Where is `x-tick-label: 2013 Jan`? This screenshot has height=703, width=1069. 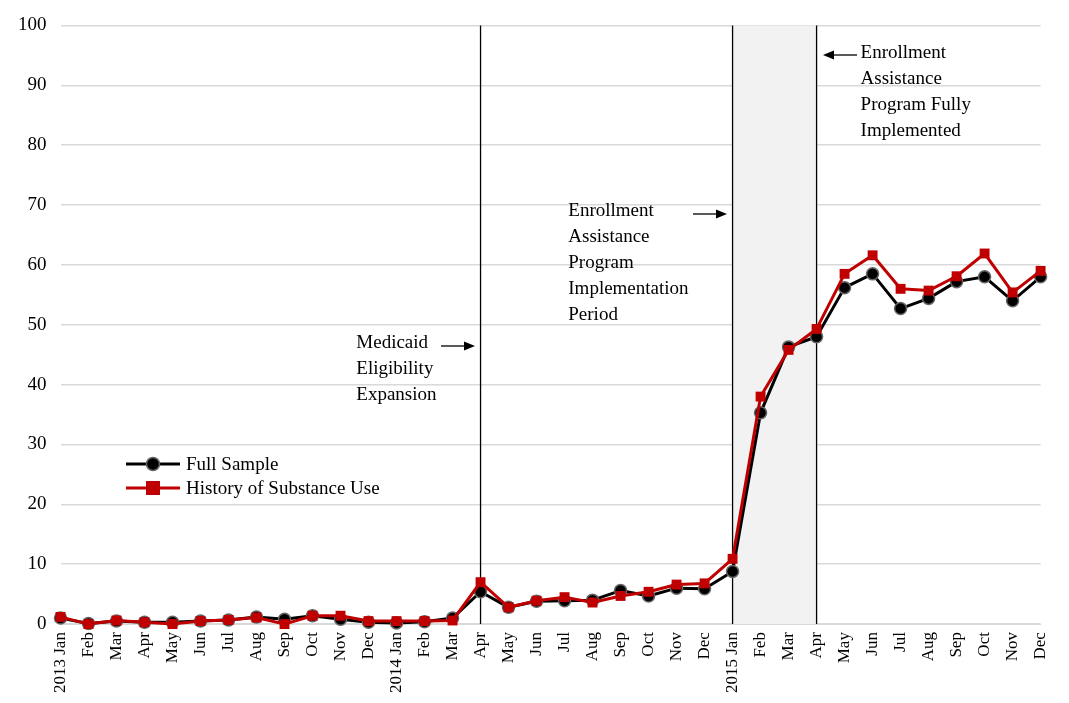 x-tick-label: 2013 Jan is located at coordinates (59, 662).